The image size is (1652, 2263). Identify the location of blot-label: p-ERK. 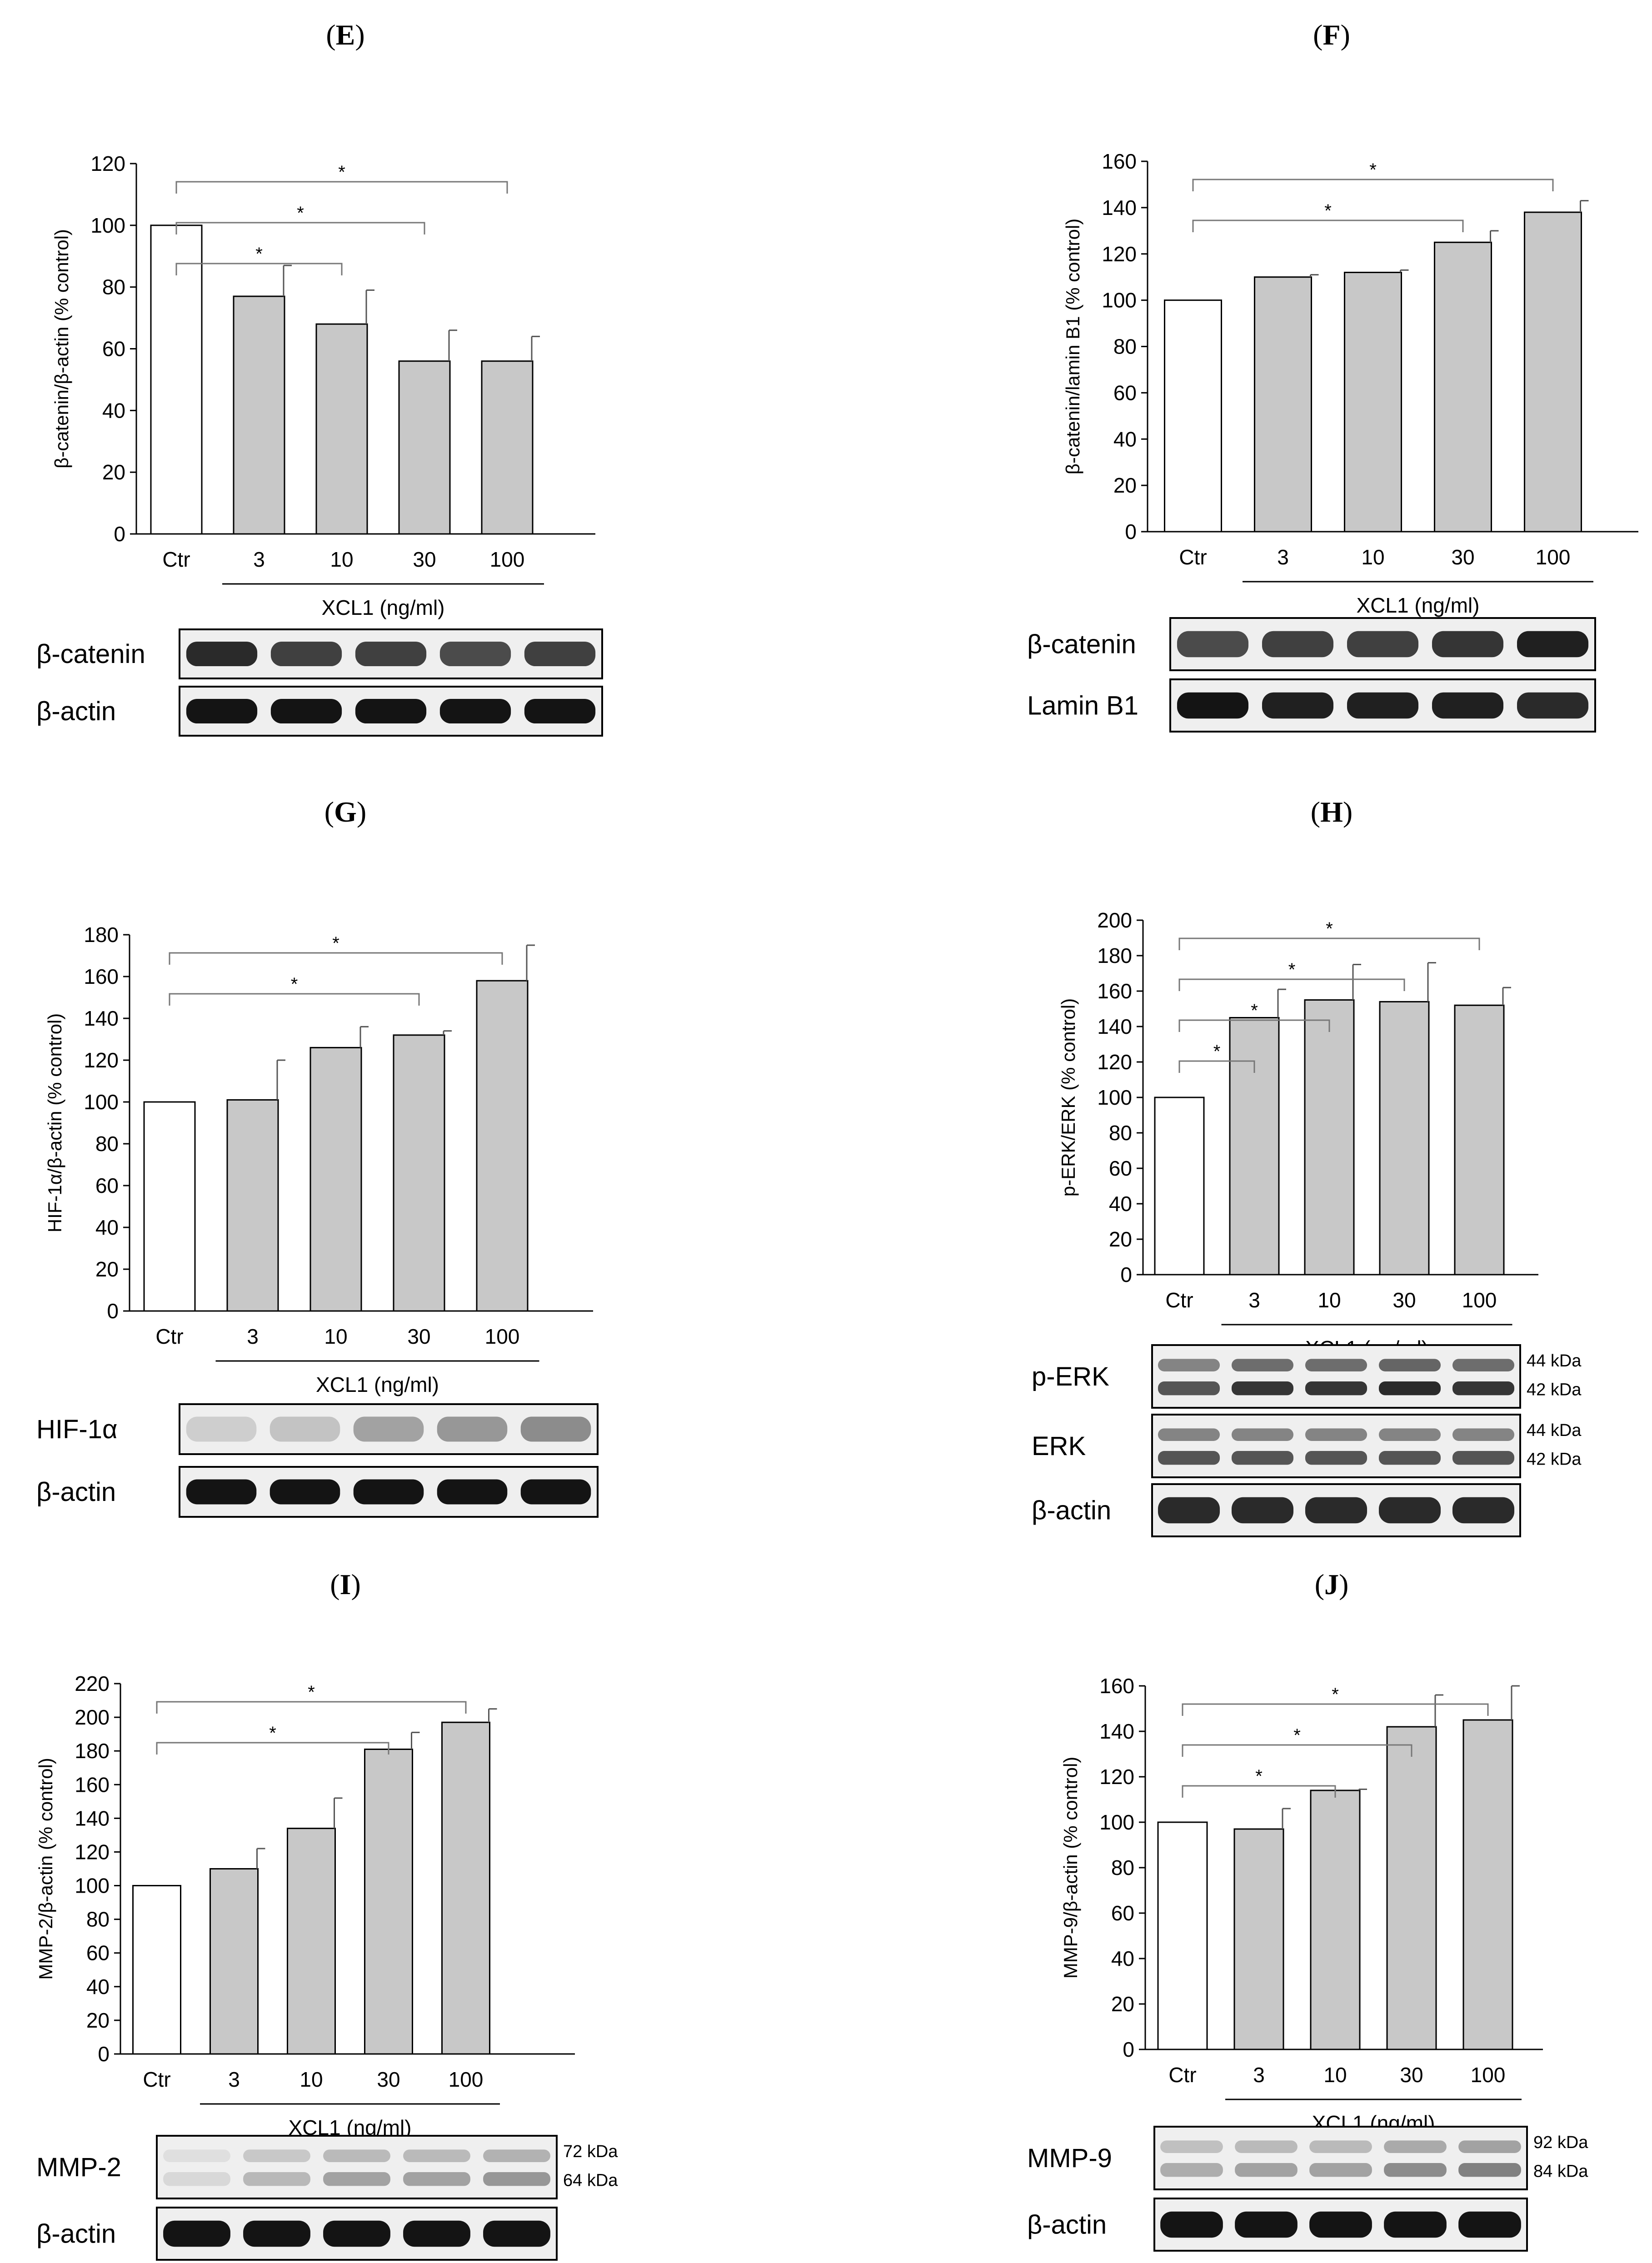
(1070, 1376).